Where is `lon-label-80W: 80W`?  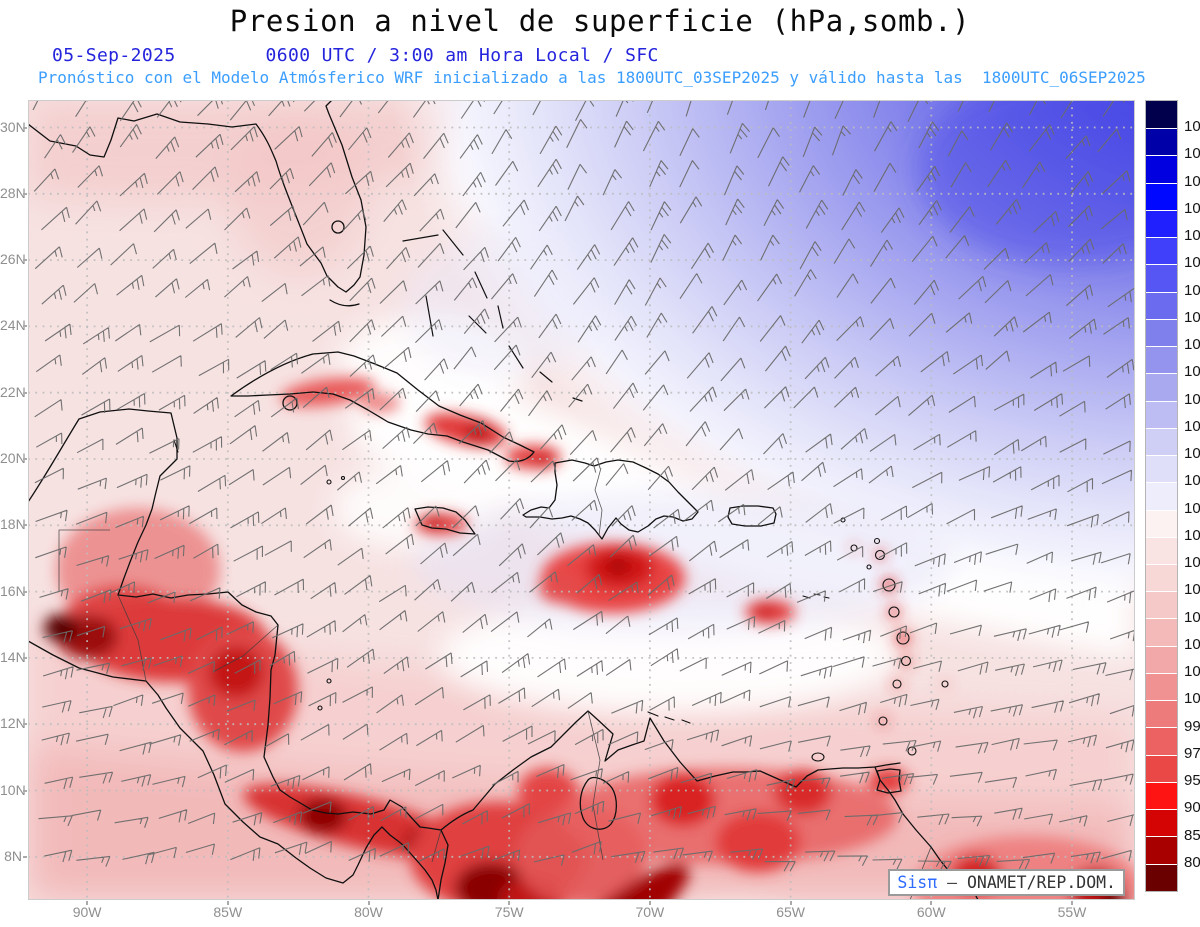
lon-label-80W: 80W is located at coordinates (368, 912).